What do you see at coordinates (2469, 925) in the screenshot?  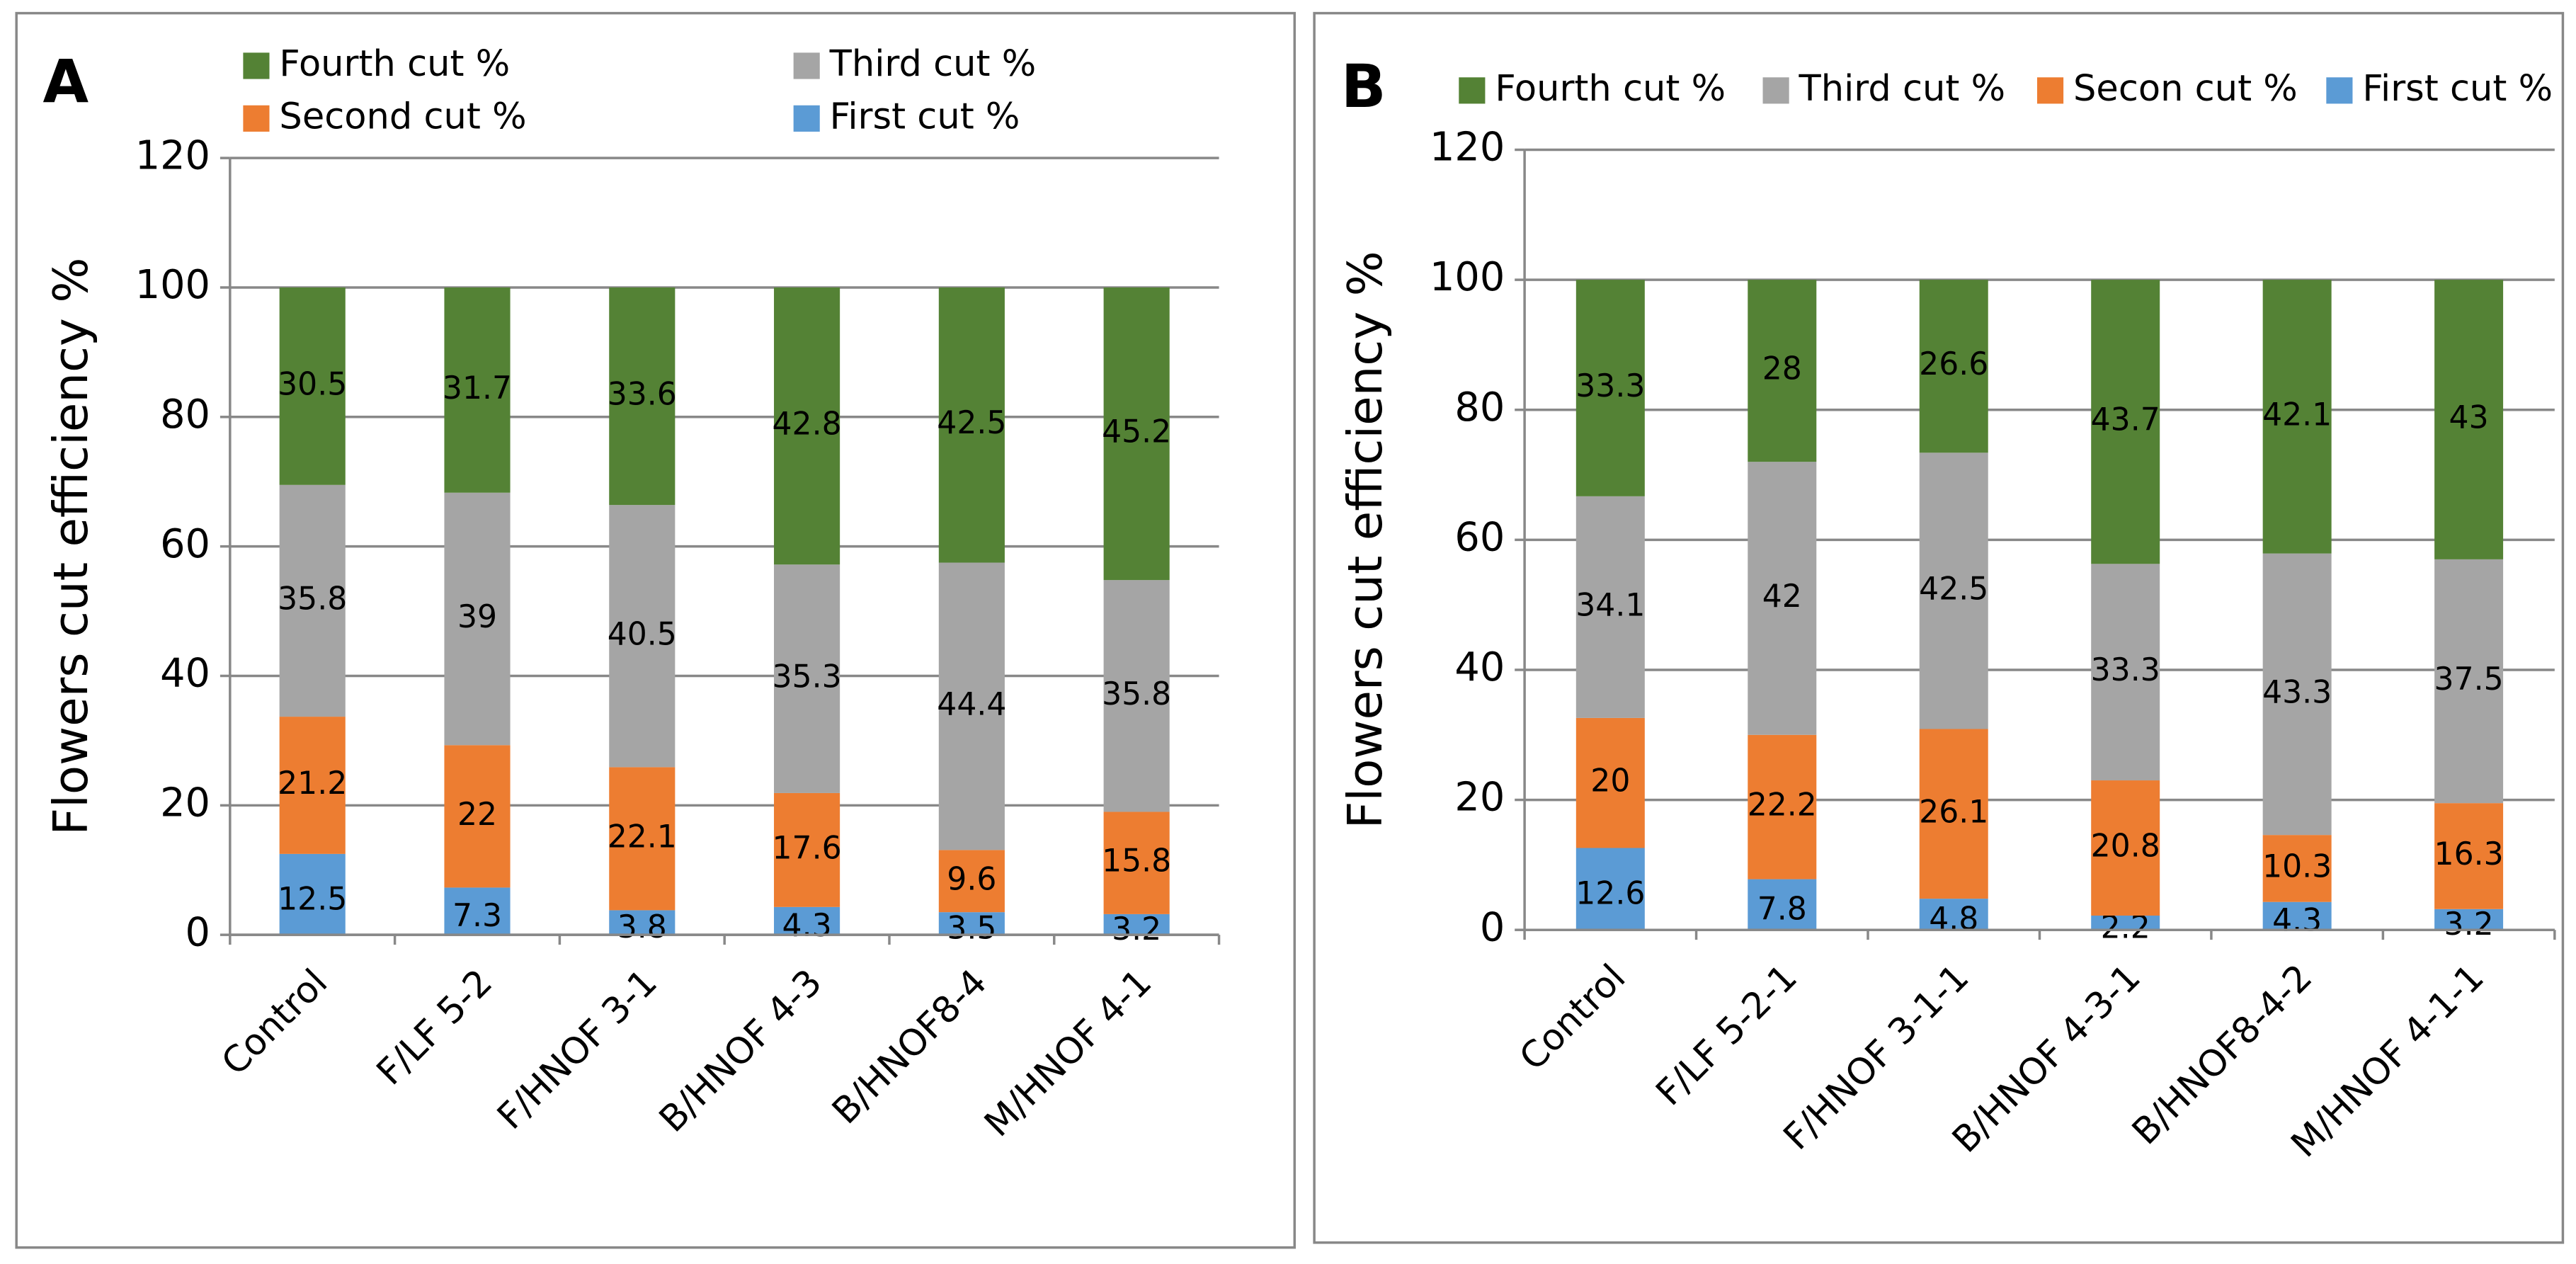 I see `data-label: 3.2` at bounding box center [2469, 925].